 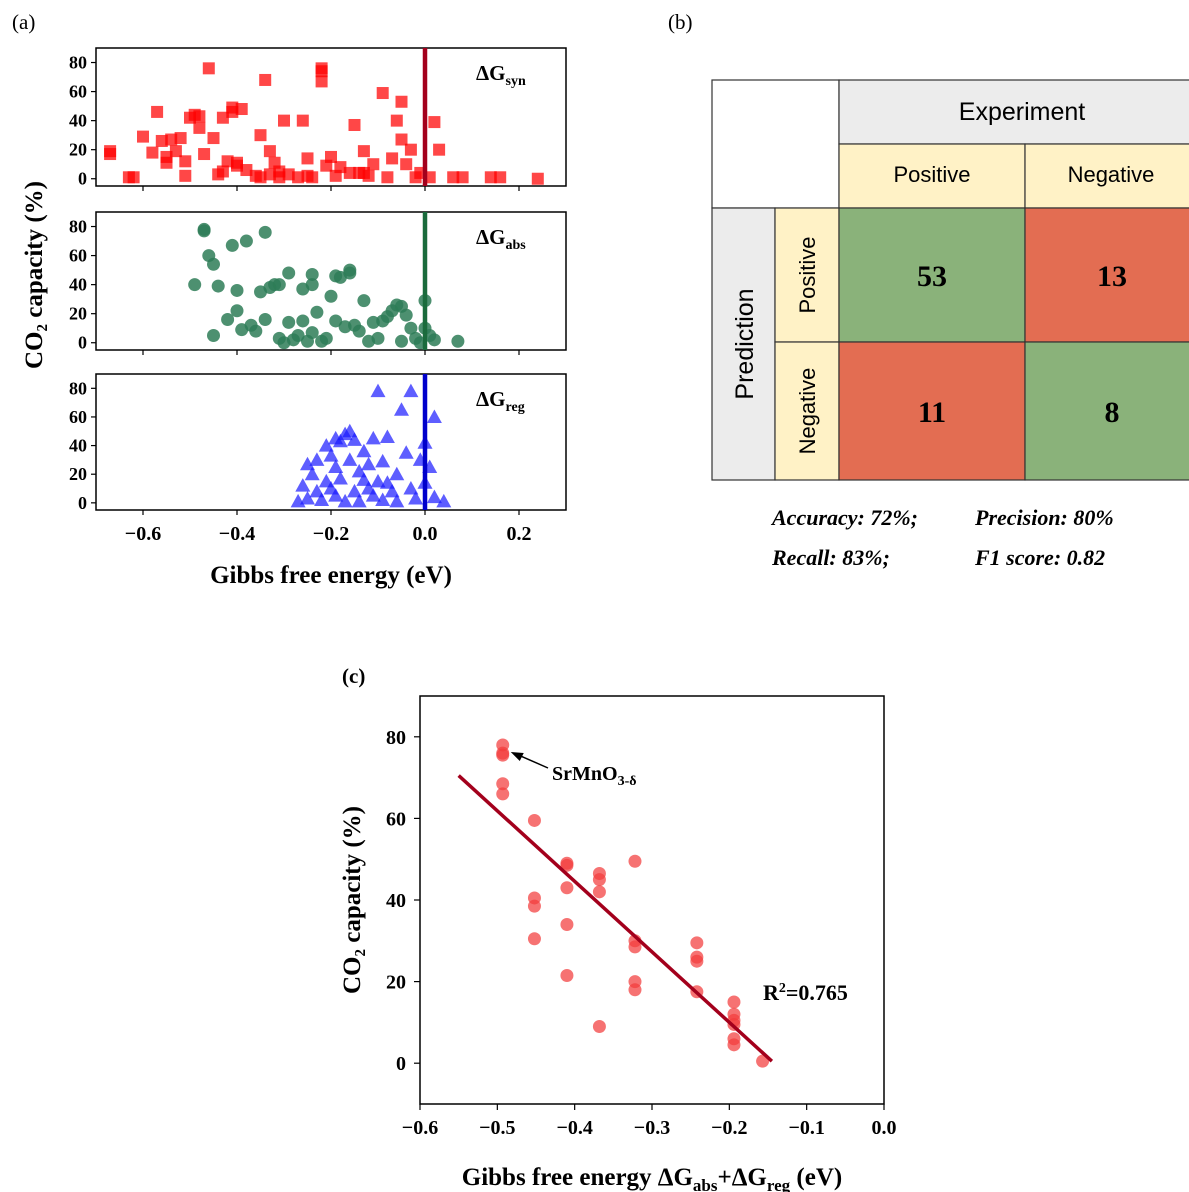 I want to click on annotation-srmno3-base: SrMnO, so click(x=585, y=774).